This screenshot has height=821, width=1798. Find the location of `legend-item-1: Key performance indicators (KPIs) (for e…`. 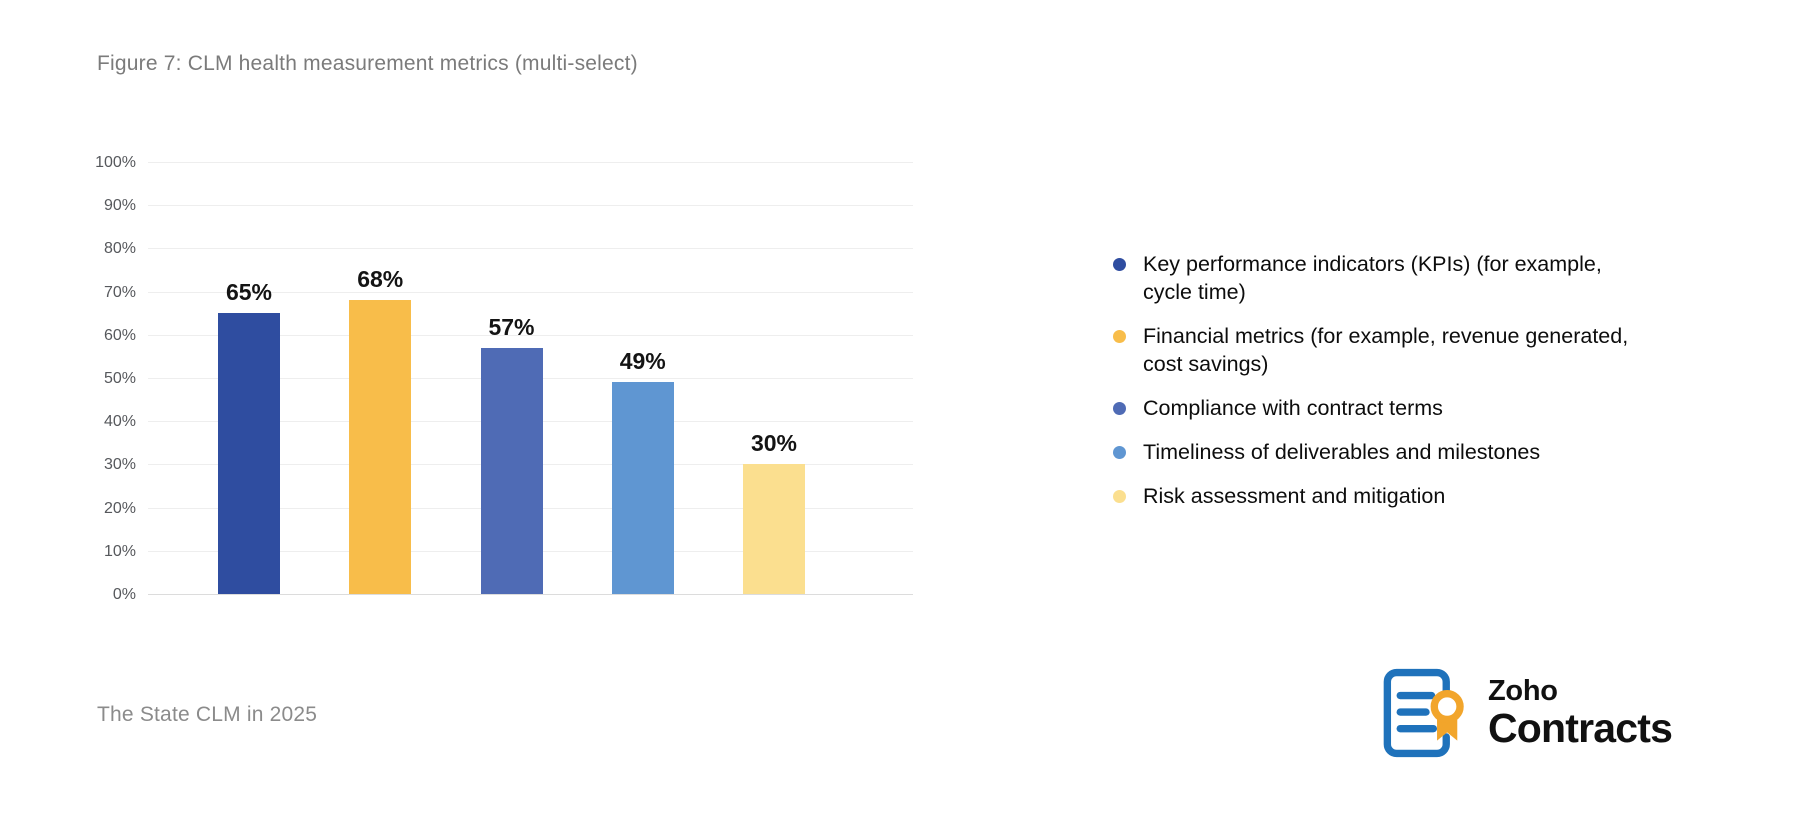

legend-item-1: Key performance indicators (KPIs) (for e… is located at coordinates (1418, 278).